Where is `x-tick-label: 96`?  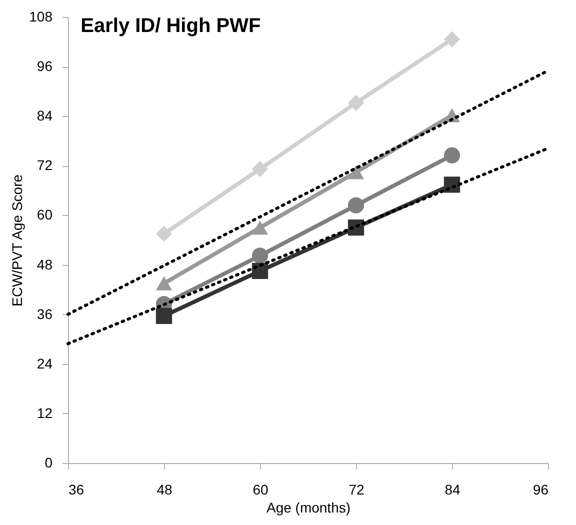 x-tick-label: 96 is located at coordinates (540, 490).